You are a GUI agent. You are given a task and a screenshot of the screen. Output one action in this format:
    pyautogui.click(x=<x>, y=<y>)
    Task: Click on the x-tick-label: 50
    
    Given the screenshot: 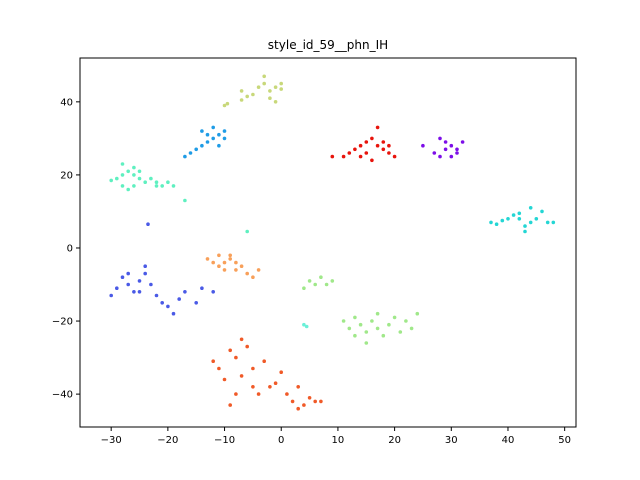 What is the action you would take?
    pyautogui.click(x=564, y=440)
    